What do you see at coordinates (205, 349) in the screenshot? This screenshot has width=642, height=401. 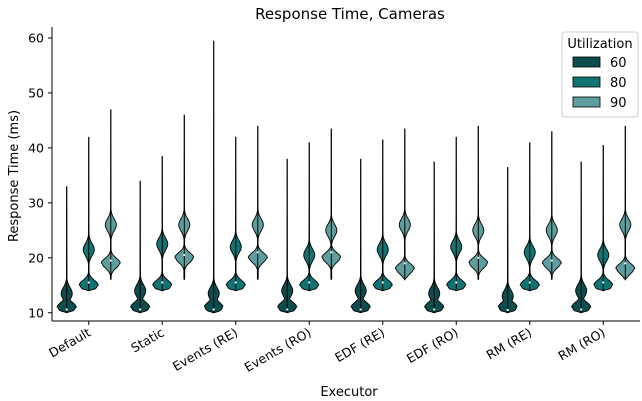 I see `x-tick-label: Events (RE)` at bounding box center [205, 349].